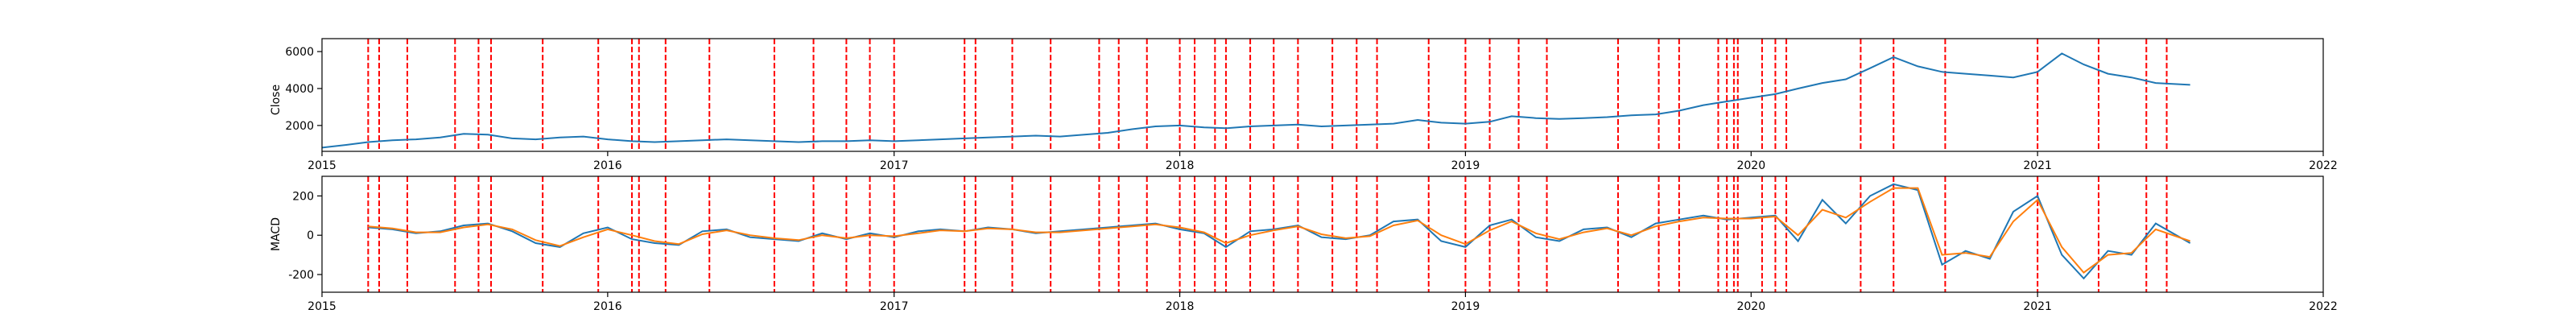  What do you see at coordinates (276, 100) in the screenshot?
I see `close-ylabel: Close` at bounding box center [276, 100].